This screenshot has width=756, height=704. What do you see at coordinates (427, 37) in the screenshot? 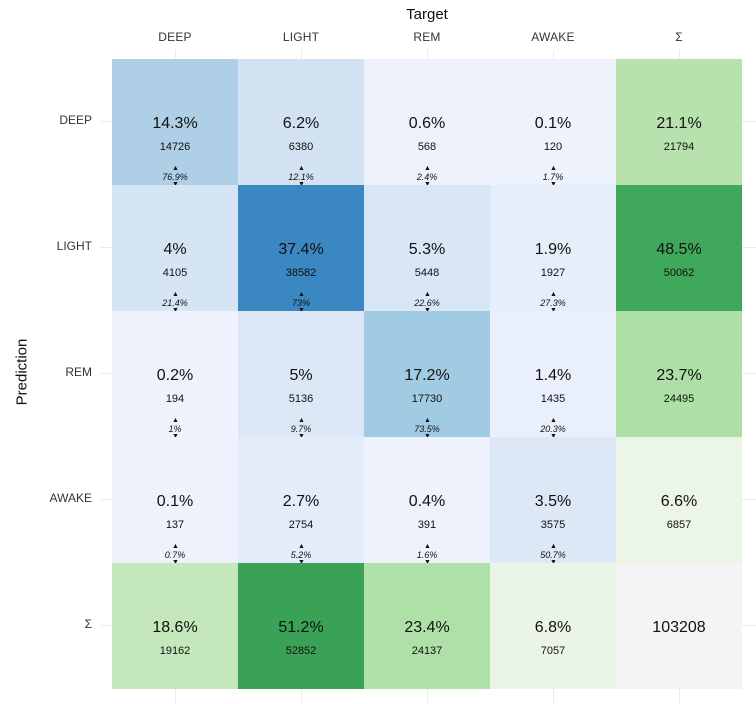
I see `x-tick-label: REM` at bounding box center [427, 37].